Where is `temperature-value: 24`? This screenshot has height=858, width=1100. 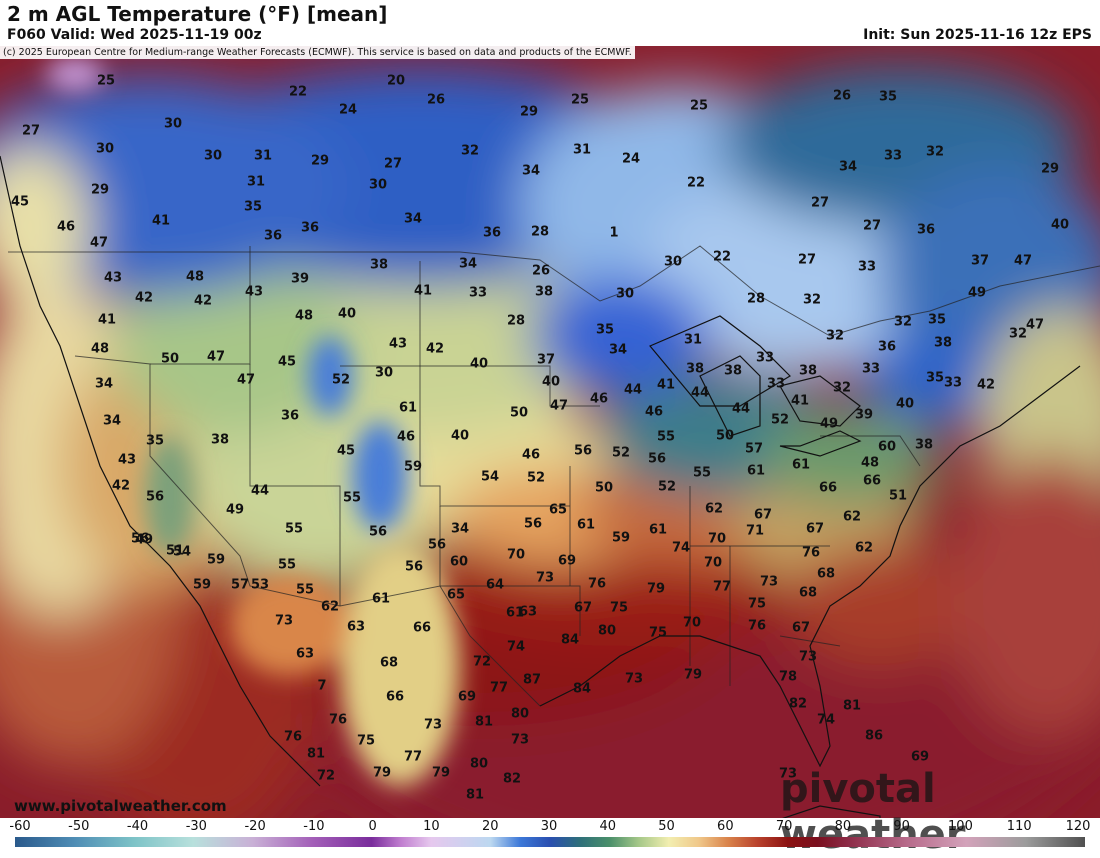
temperature-value: 24 is located at coordinates (348, 110).